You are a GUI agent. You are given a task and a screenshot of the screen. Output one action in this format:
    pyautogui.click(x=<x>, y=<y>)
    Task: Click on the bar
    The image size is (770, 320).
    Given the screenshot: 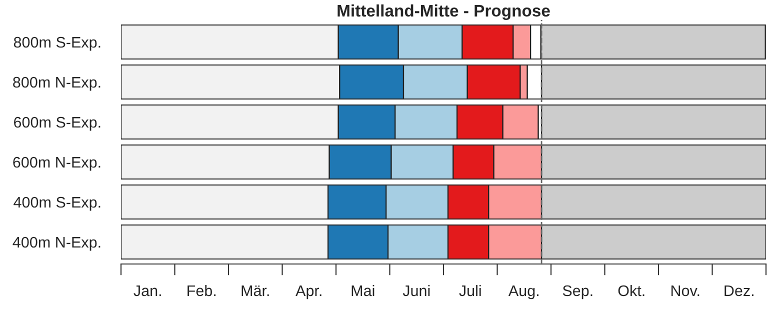 What is the action you would take?
    pyautogui.click(x=653, y=122)
    